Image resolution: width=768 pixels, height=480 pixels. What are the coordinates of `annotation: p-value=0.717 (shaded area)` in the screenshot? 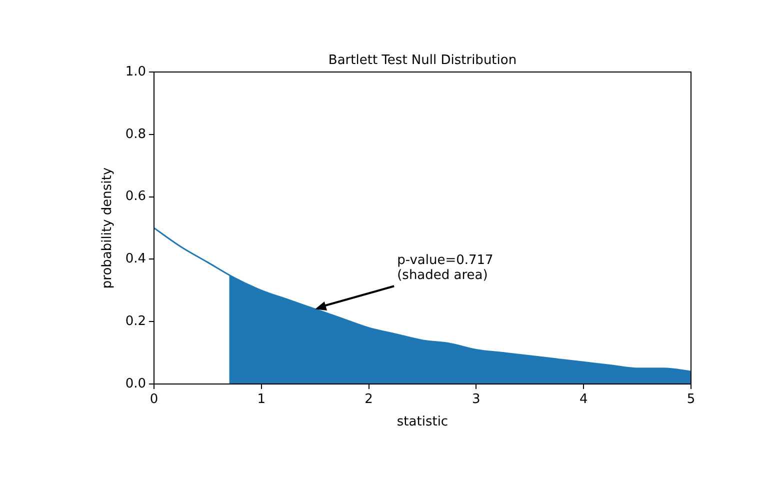 It's located at (445, 268).